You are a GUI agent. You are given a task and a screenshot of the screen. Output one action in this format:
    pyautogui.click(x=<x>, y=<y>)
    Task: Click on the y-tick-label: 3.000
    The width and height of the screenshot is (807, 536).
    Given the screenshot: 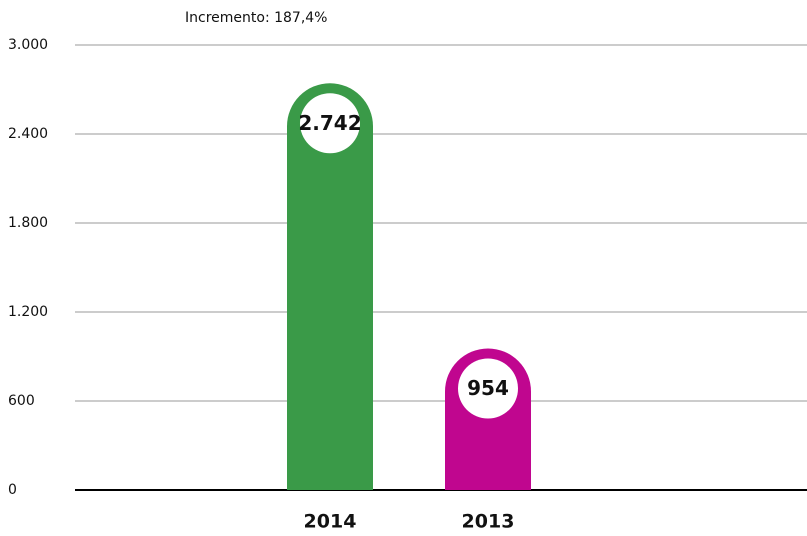 What is the action you would take?
    pyautogui.click(x=28, y=45)
    